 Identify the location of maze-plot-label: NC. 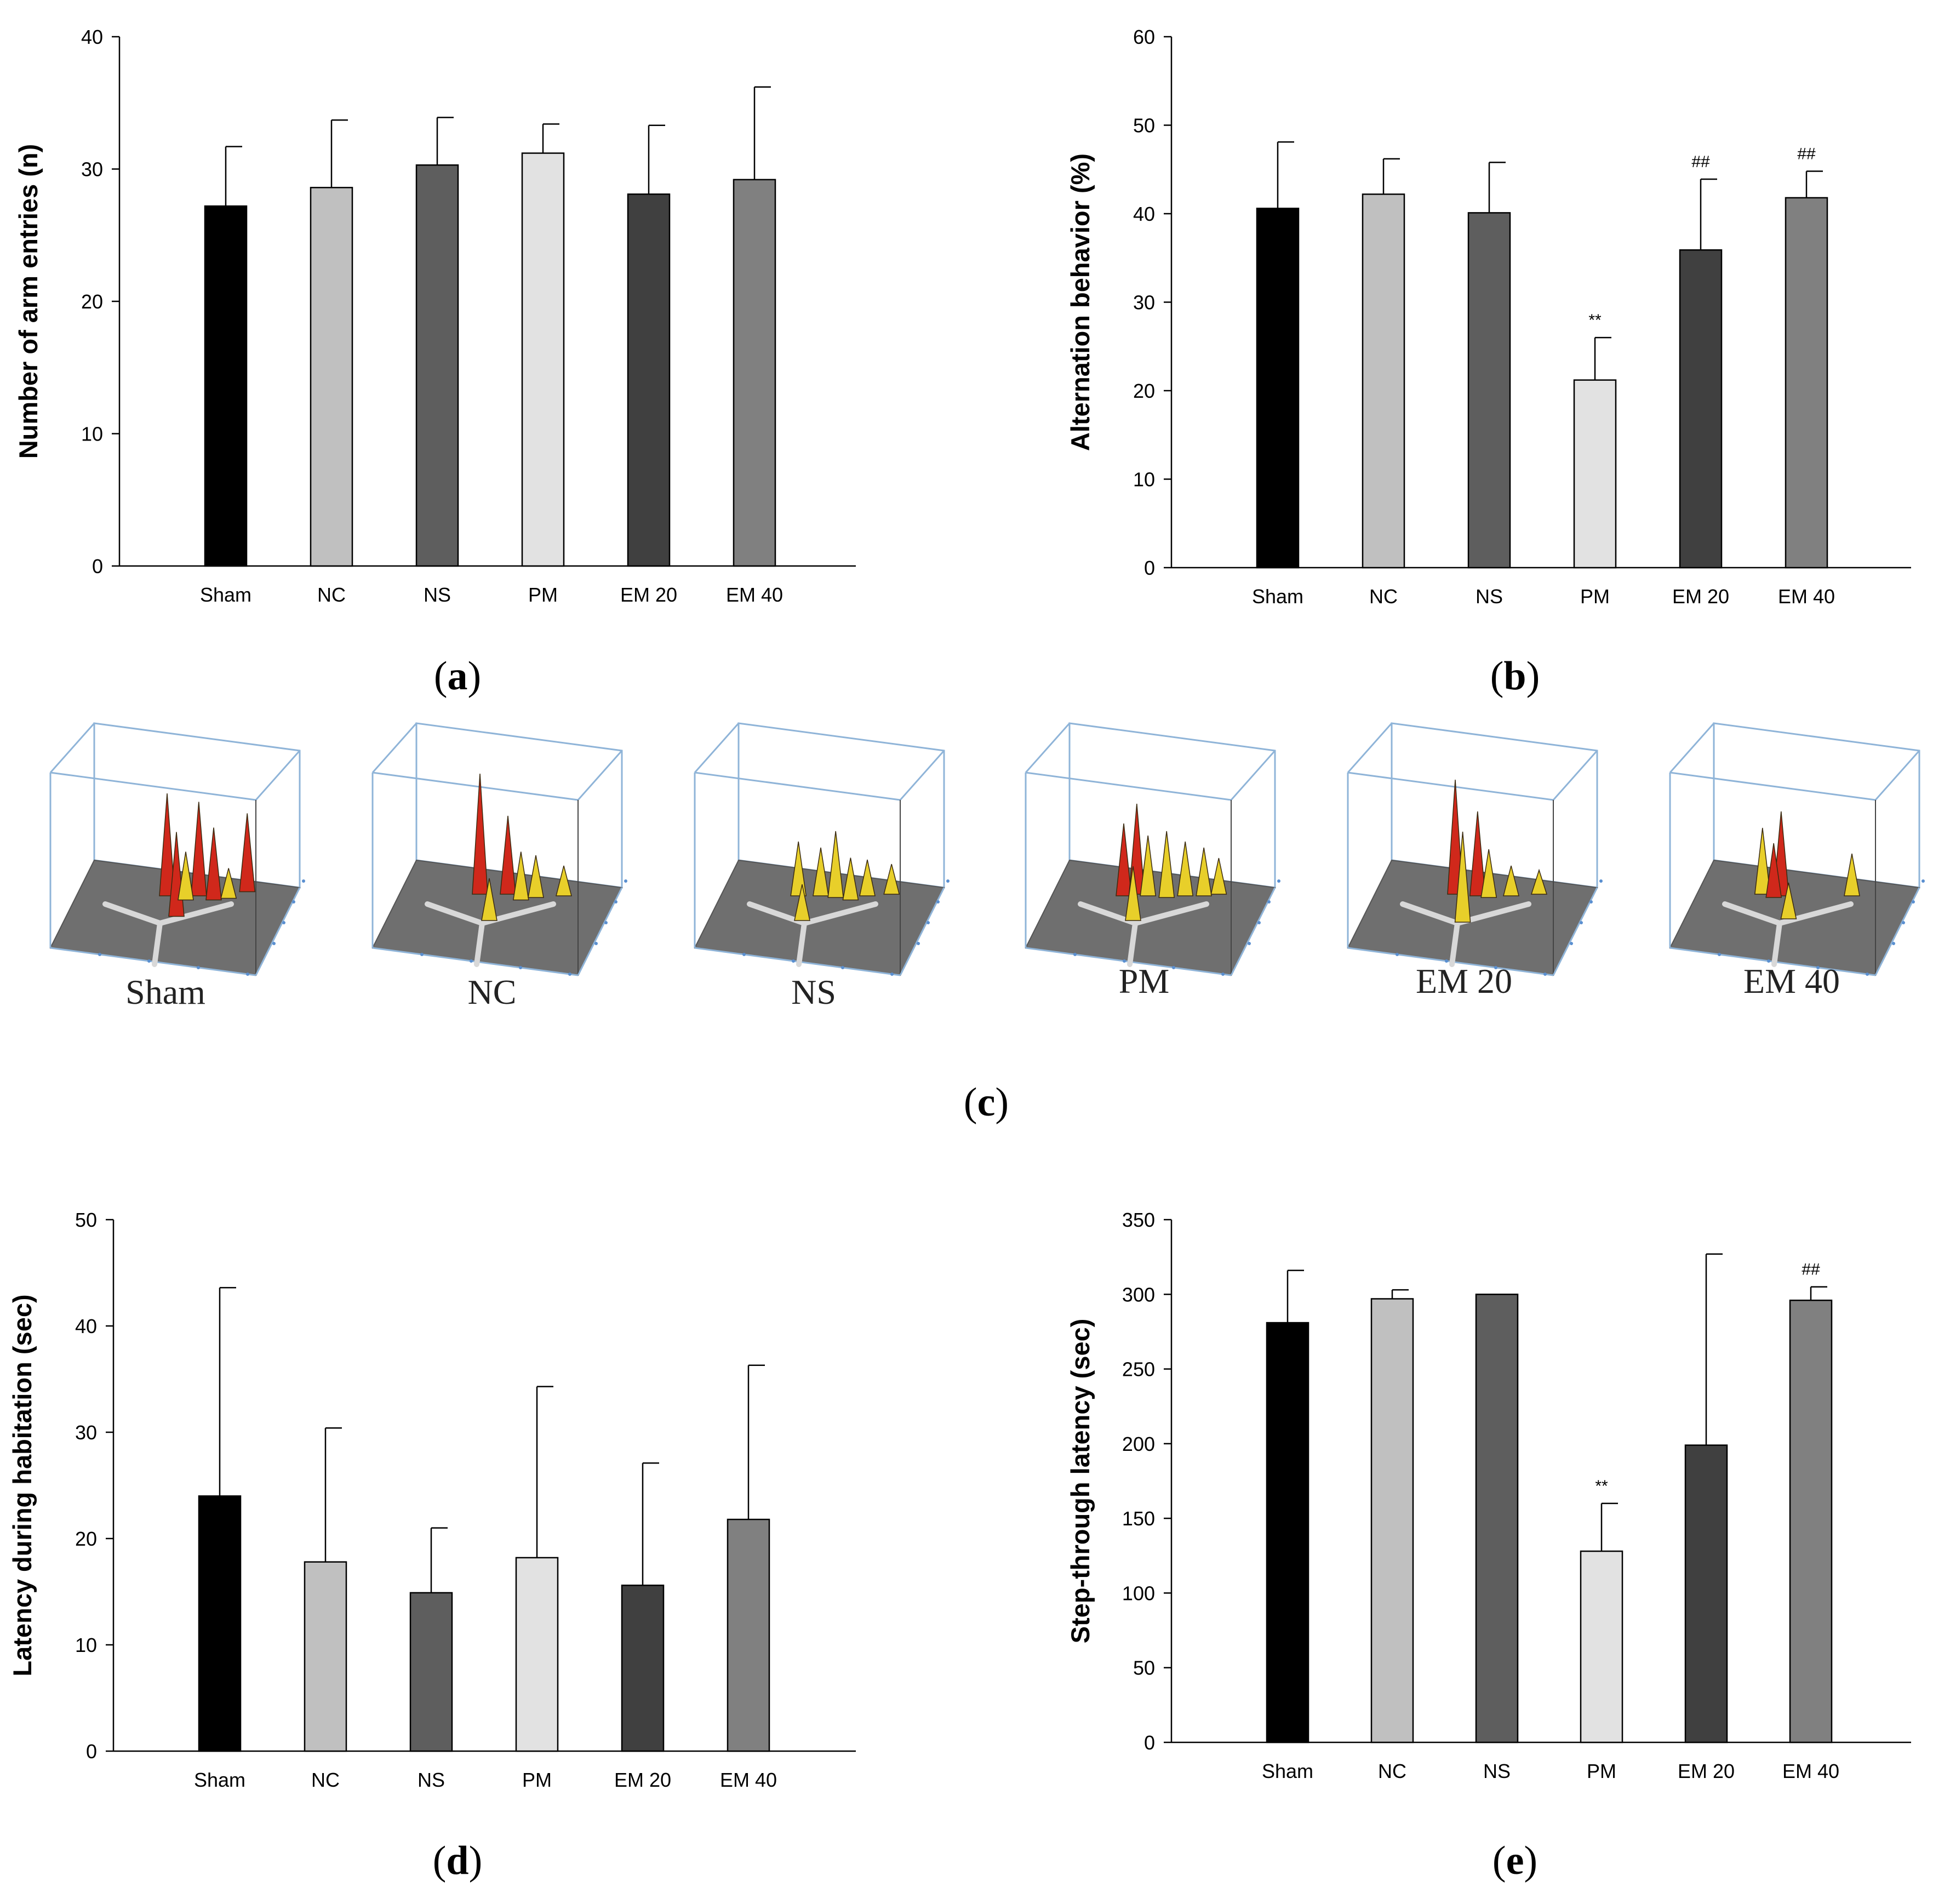
(492, 992).